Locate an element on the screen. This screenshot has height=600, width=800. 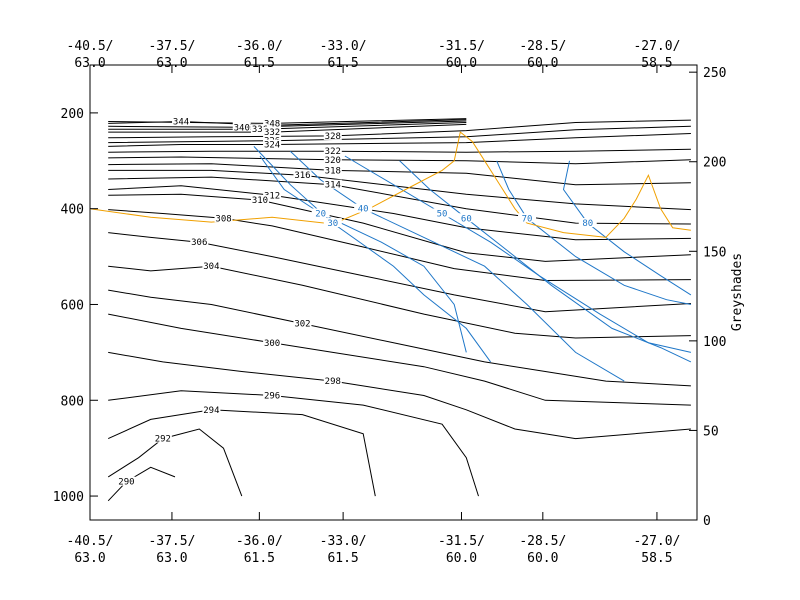
bottom-tick-label-line1: -37.5/ is located at coordinates (171, 541).